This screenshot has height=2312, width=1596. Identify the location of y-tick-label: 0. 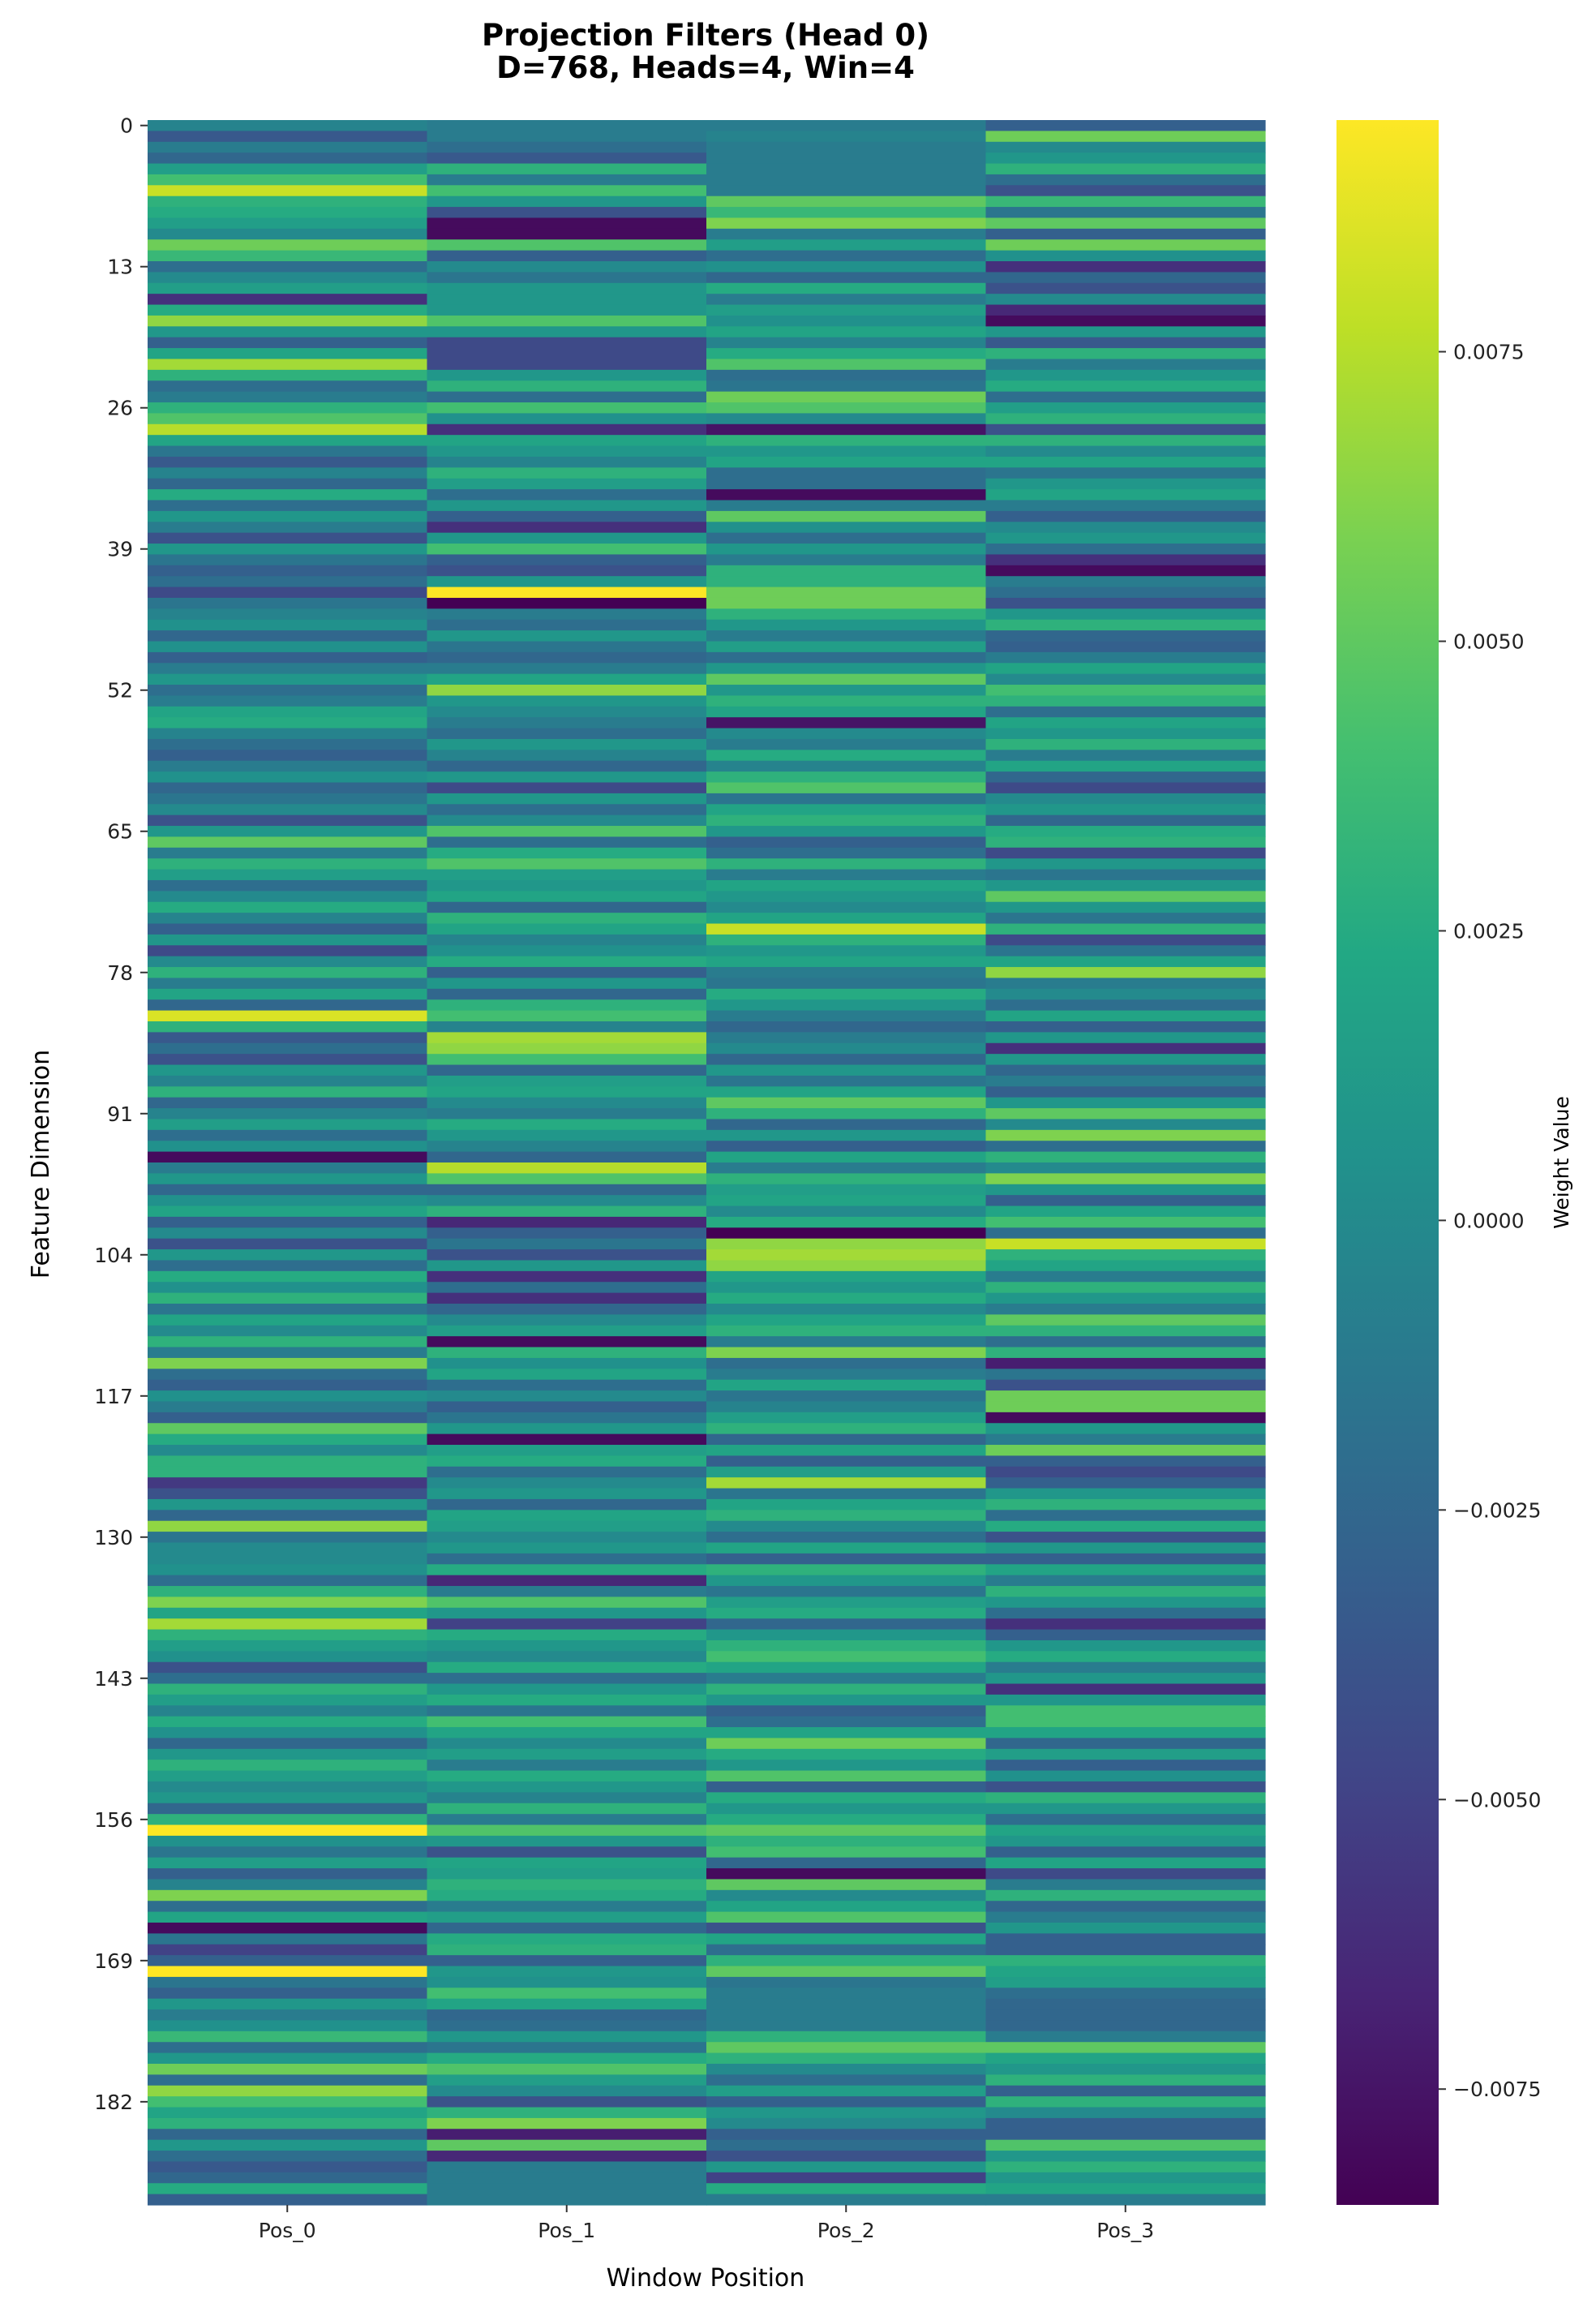
(126, 126).